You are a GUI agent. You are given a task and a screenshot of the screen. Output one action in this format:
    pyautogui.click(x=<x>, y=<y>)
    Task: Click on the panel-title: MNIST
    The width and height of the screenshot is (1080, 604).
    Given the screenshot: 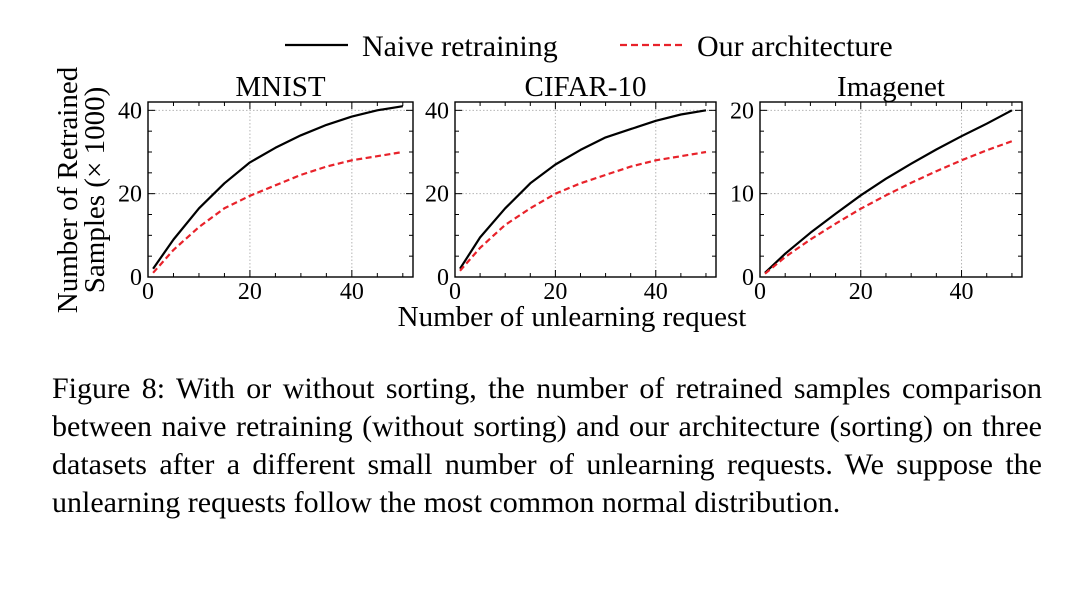 What is the action you would take?
    pyautogui.click(x=280, y=87)
    